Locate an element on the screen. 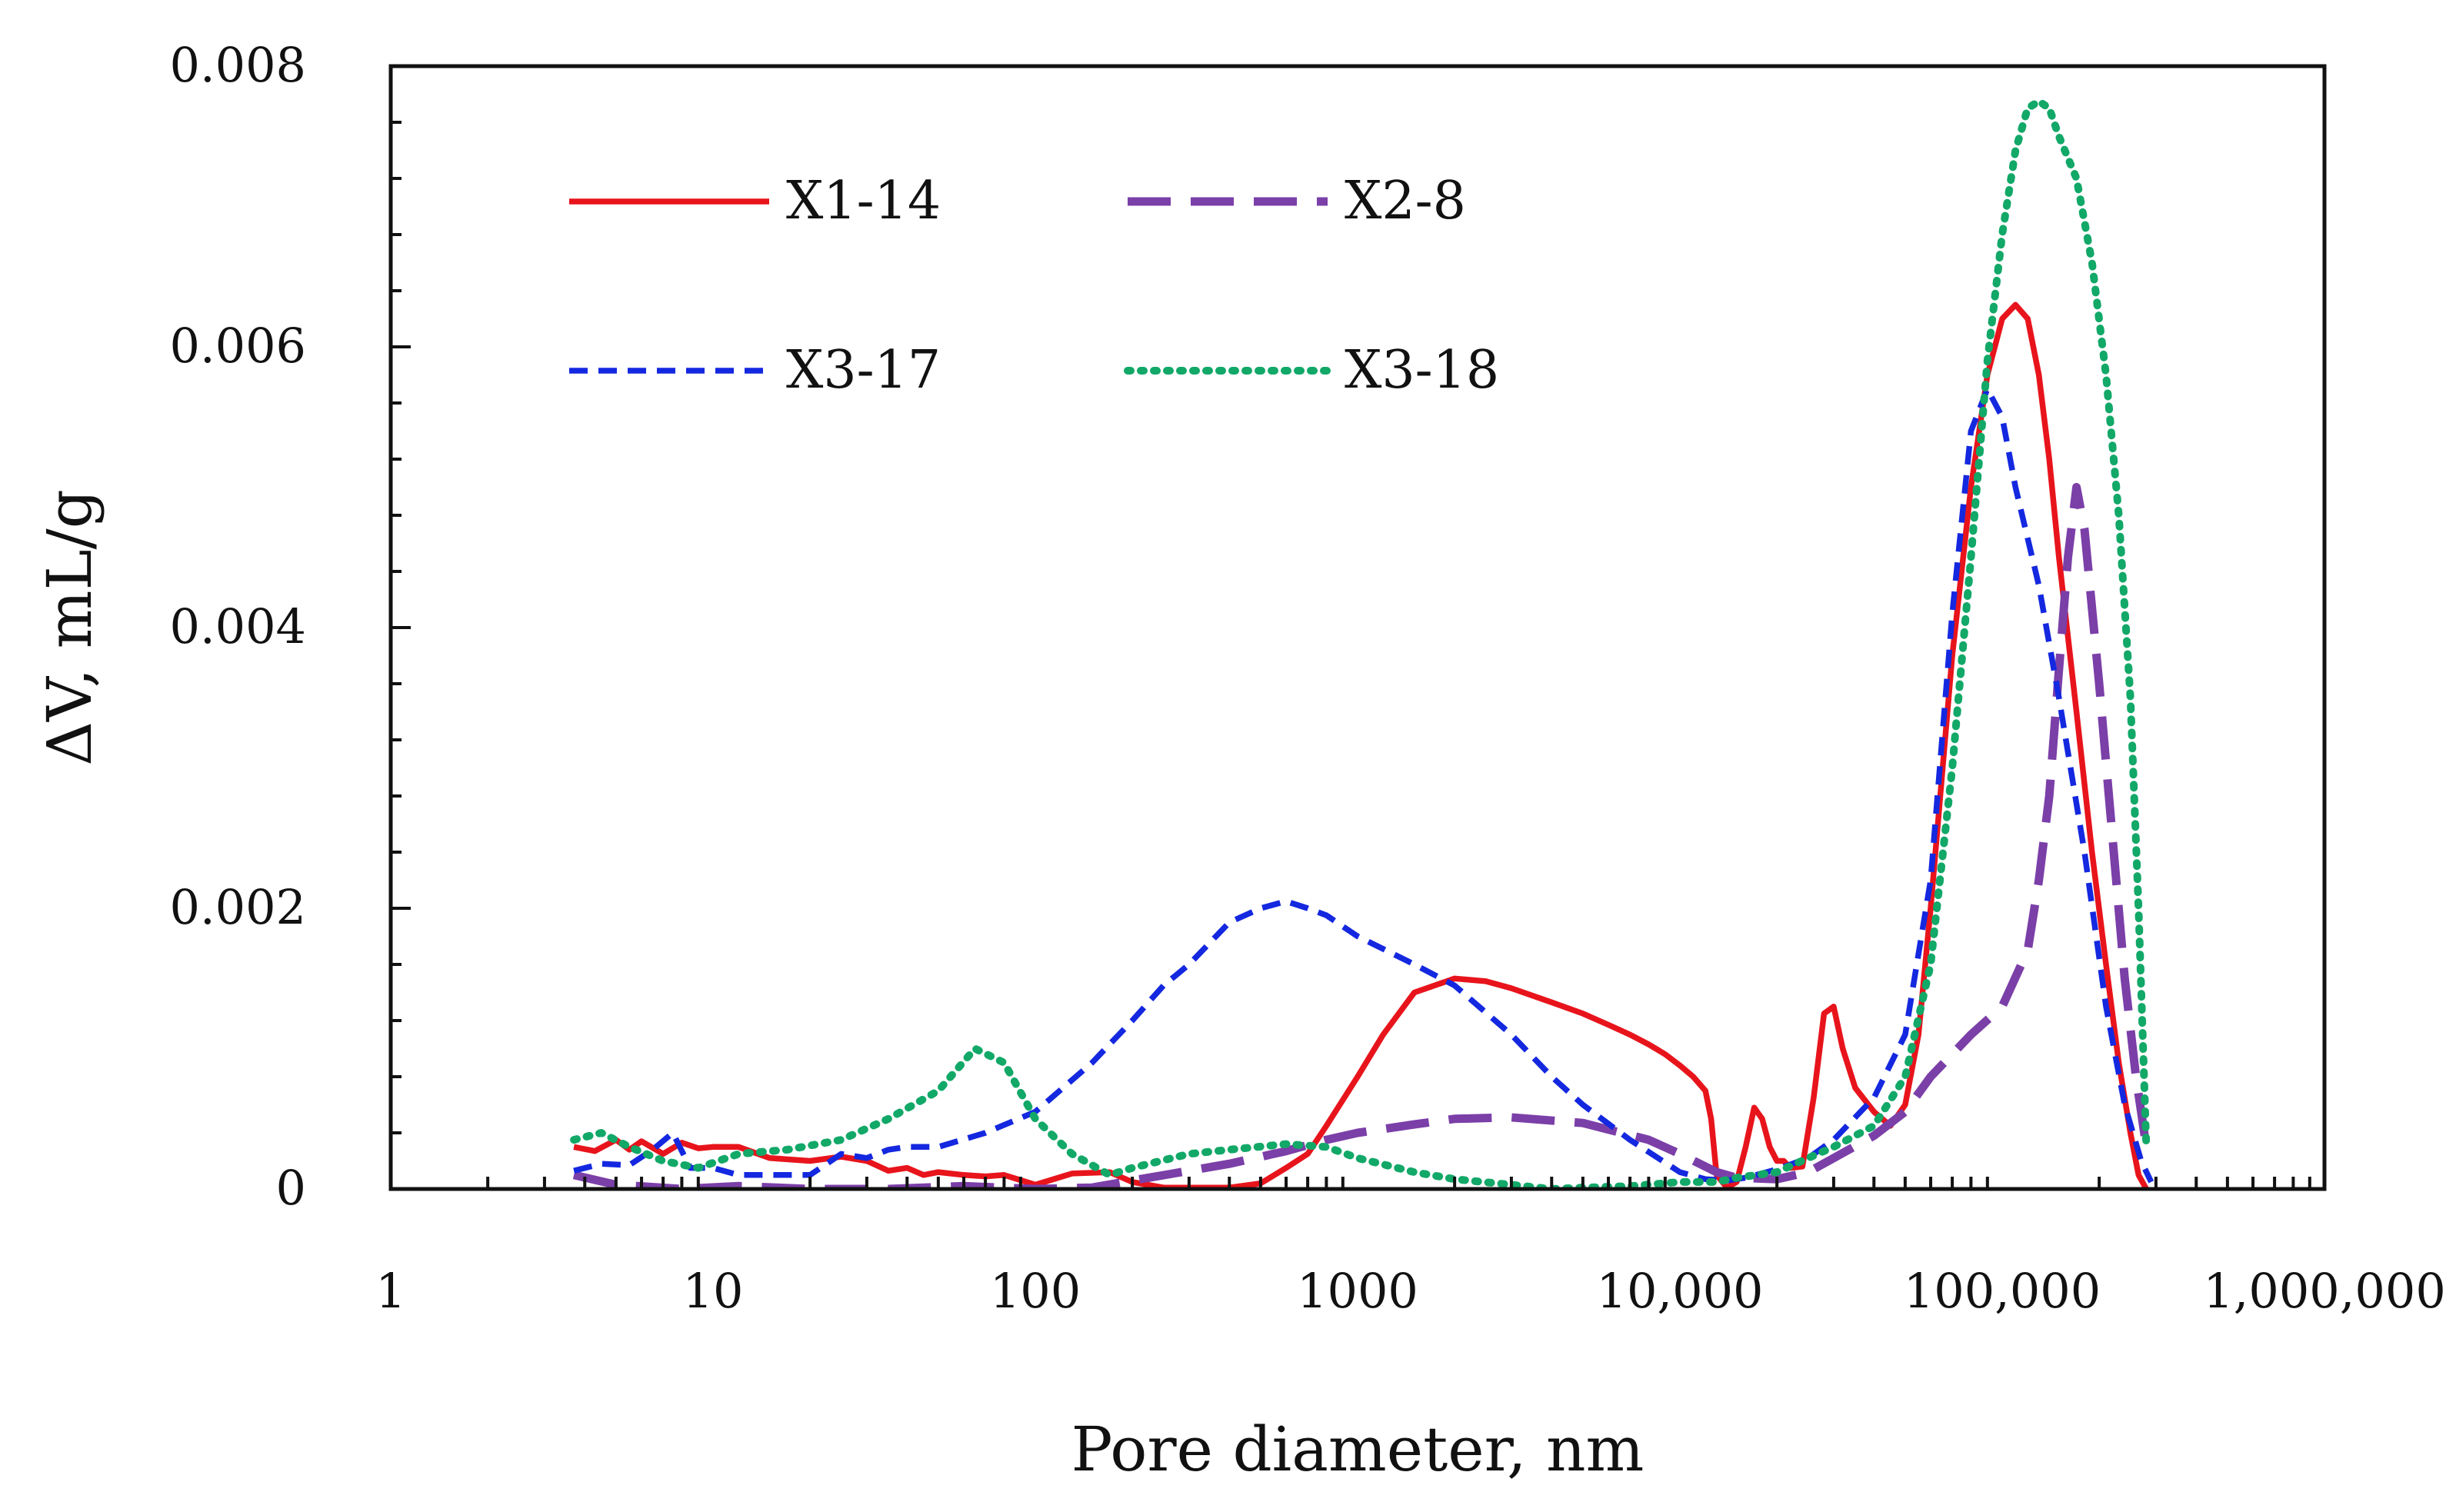  legend-label-x3-18: X3-18 is located at coordinates (1422, 370).